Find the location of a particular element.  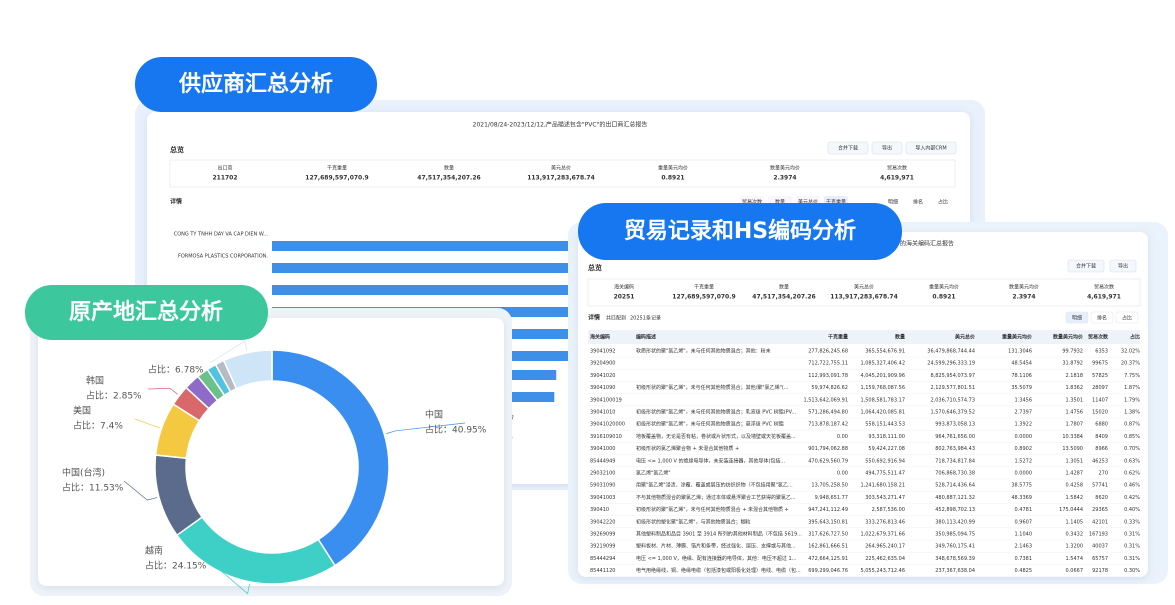

table-cell: 0.0000 is located at coordinates (1024, 437).